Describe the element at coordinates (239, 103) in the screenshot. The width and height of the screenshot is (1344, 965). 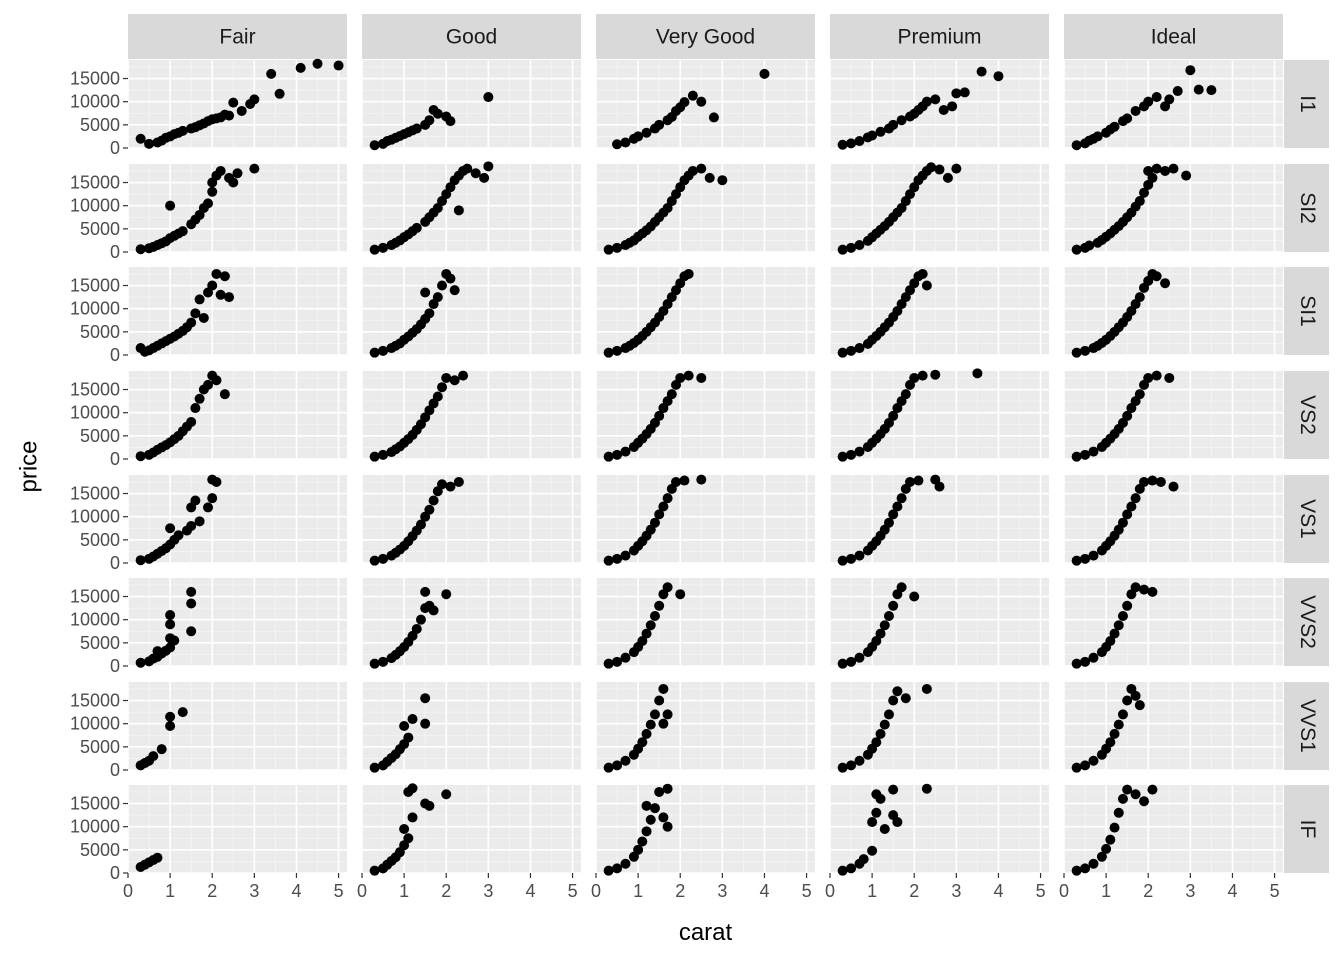
I see `points-fair-i1` at that location.